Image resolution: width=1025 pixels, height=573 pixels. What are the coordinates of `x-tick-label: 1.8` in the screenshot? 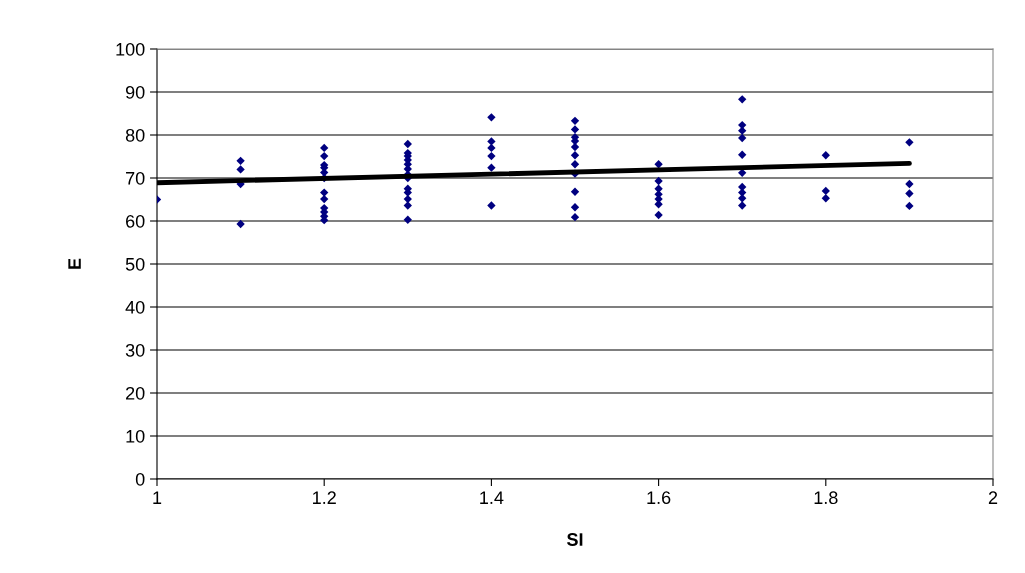 It's located at (826, 498).